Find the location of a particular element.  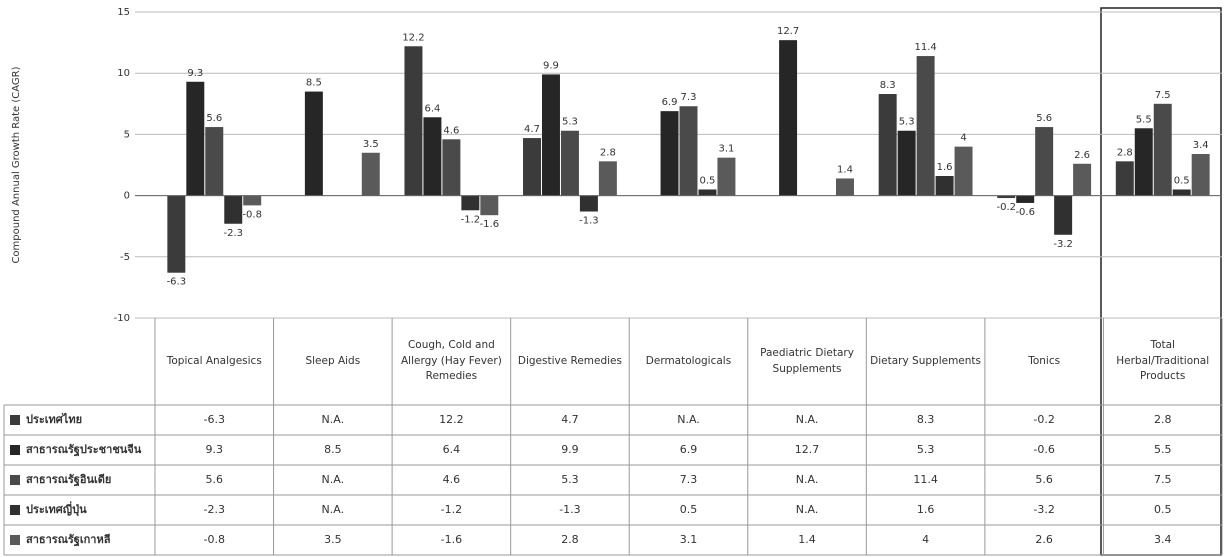

table-cell: 5.3 is located at coordinates (926, 449).